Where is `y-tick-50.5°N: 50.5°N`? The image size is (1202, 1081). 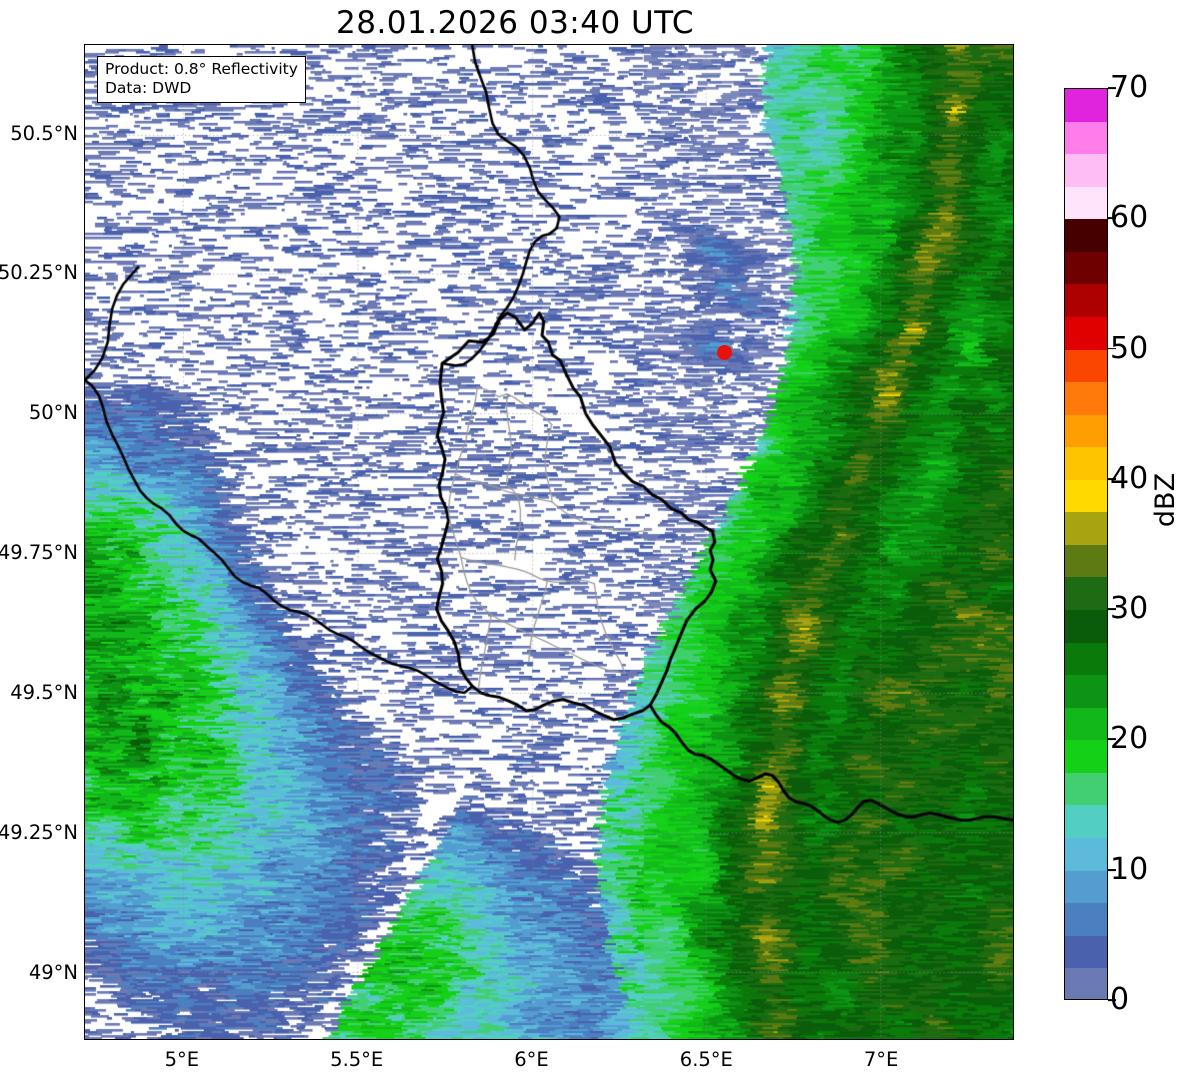
y-tick-50.5°N: 50.5°N is located at coordinates (44, 133).